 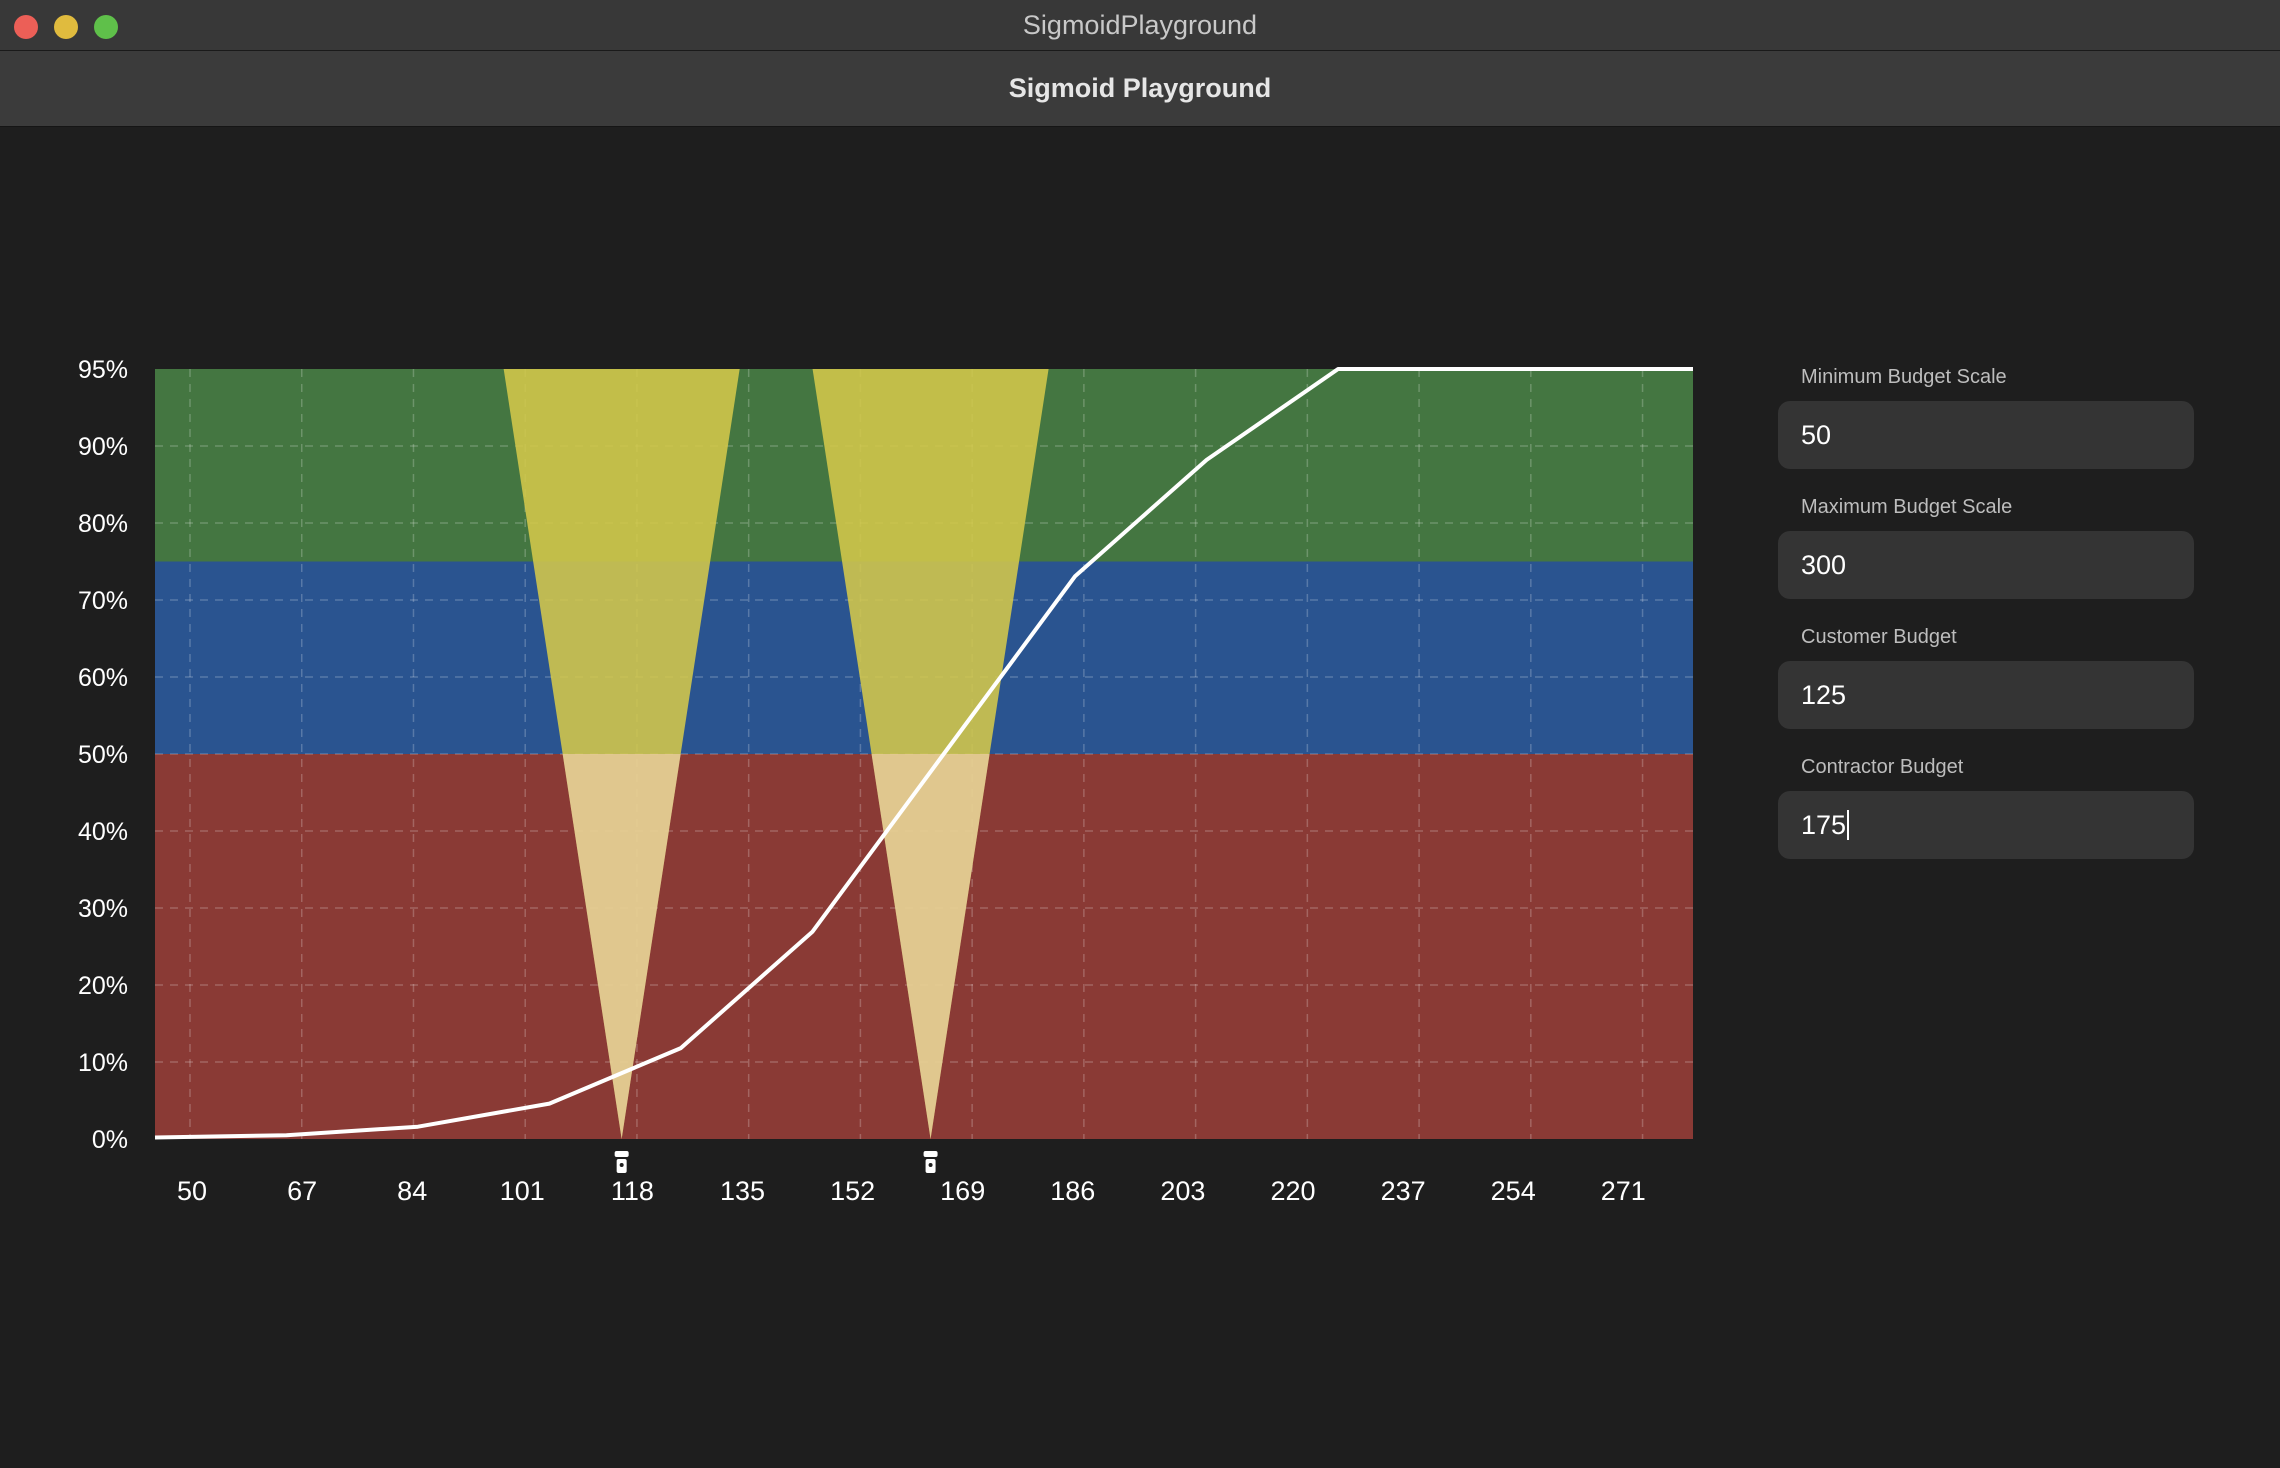 What do you see at coordinates (1072, 1191) in the screenshot?
I see `x-tick-label: 186` at bounding box center [1072, 1191].